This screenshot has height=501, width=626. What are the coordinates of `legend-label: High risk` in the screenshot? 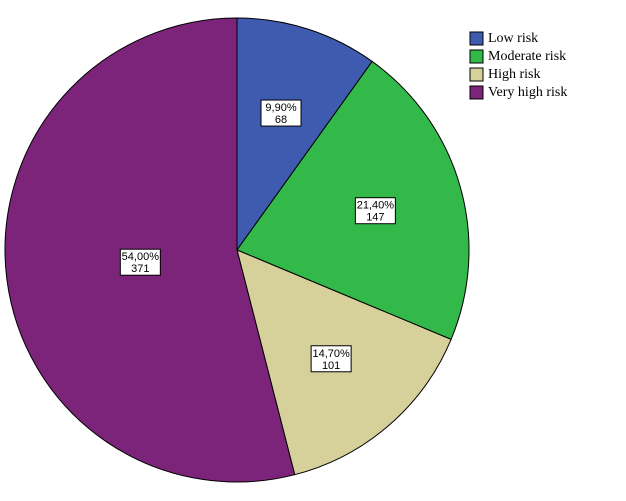 It's located at (514, 74).